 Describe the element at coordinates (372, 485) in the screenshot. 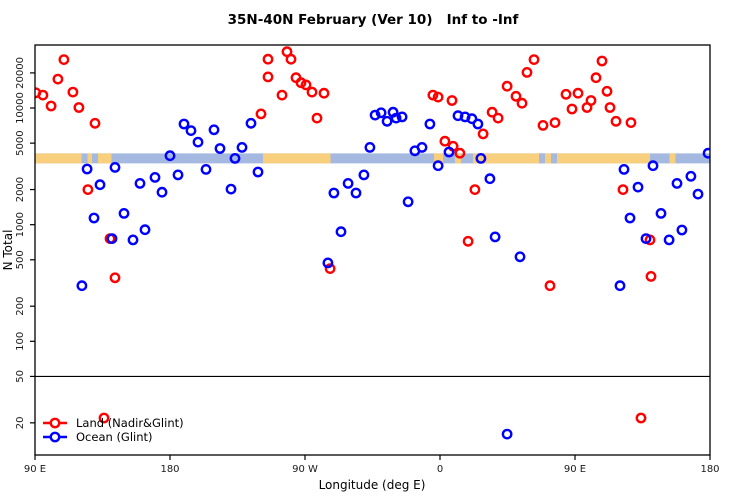

I see `x-axis-label: Longitude (deg E)` at that location.